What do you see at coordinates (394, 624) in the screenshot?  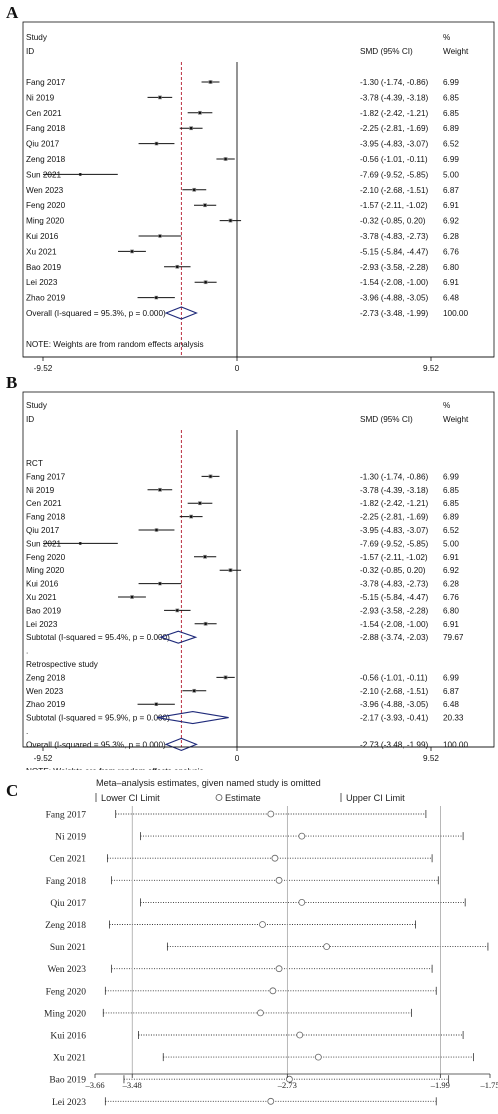 I see `ci-value: -1.54 (-2.08, -1.00)` at bounding box center [394, 624].